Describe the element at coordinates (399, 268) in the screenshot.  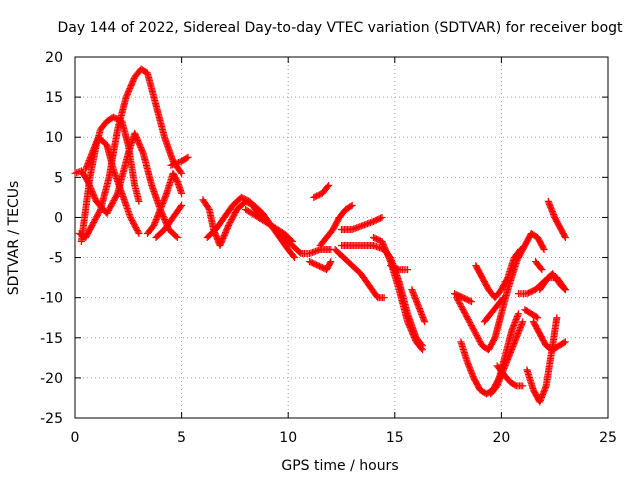
I see `series-arc18` at that location.